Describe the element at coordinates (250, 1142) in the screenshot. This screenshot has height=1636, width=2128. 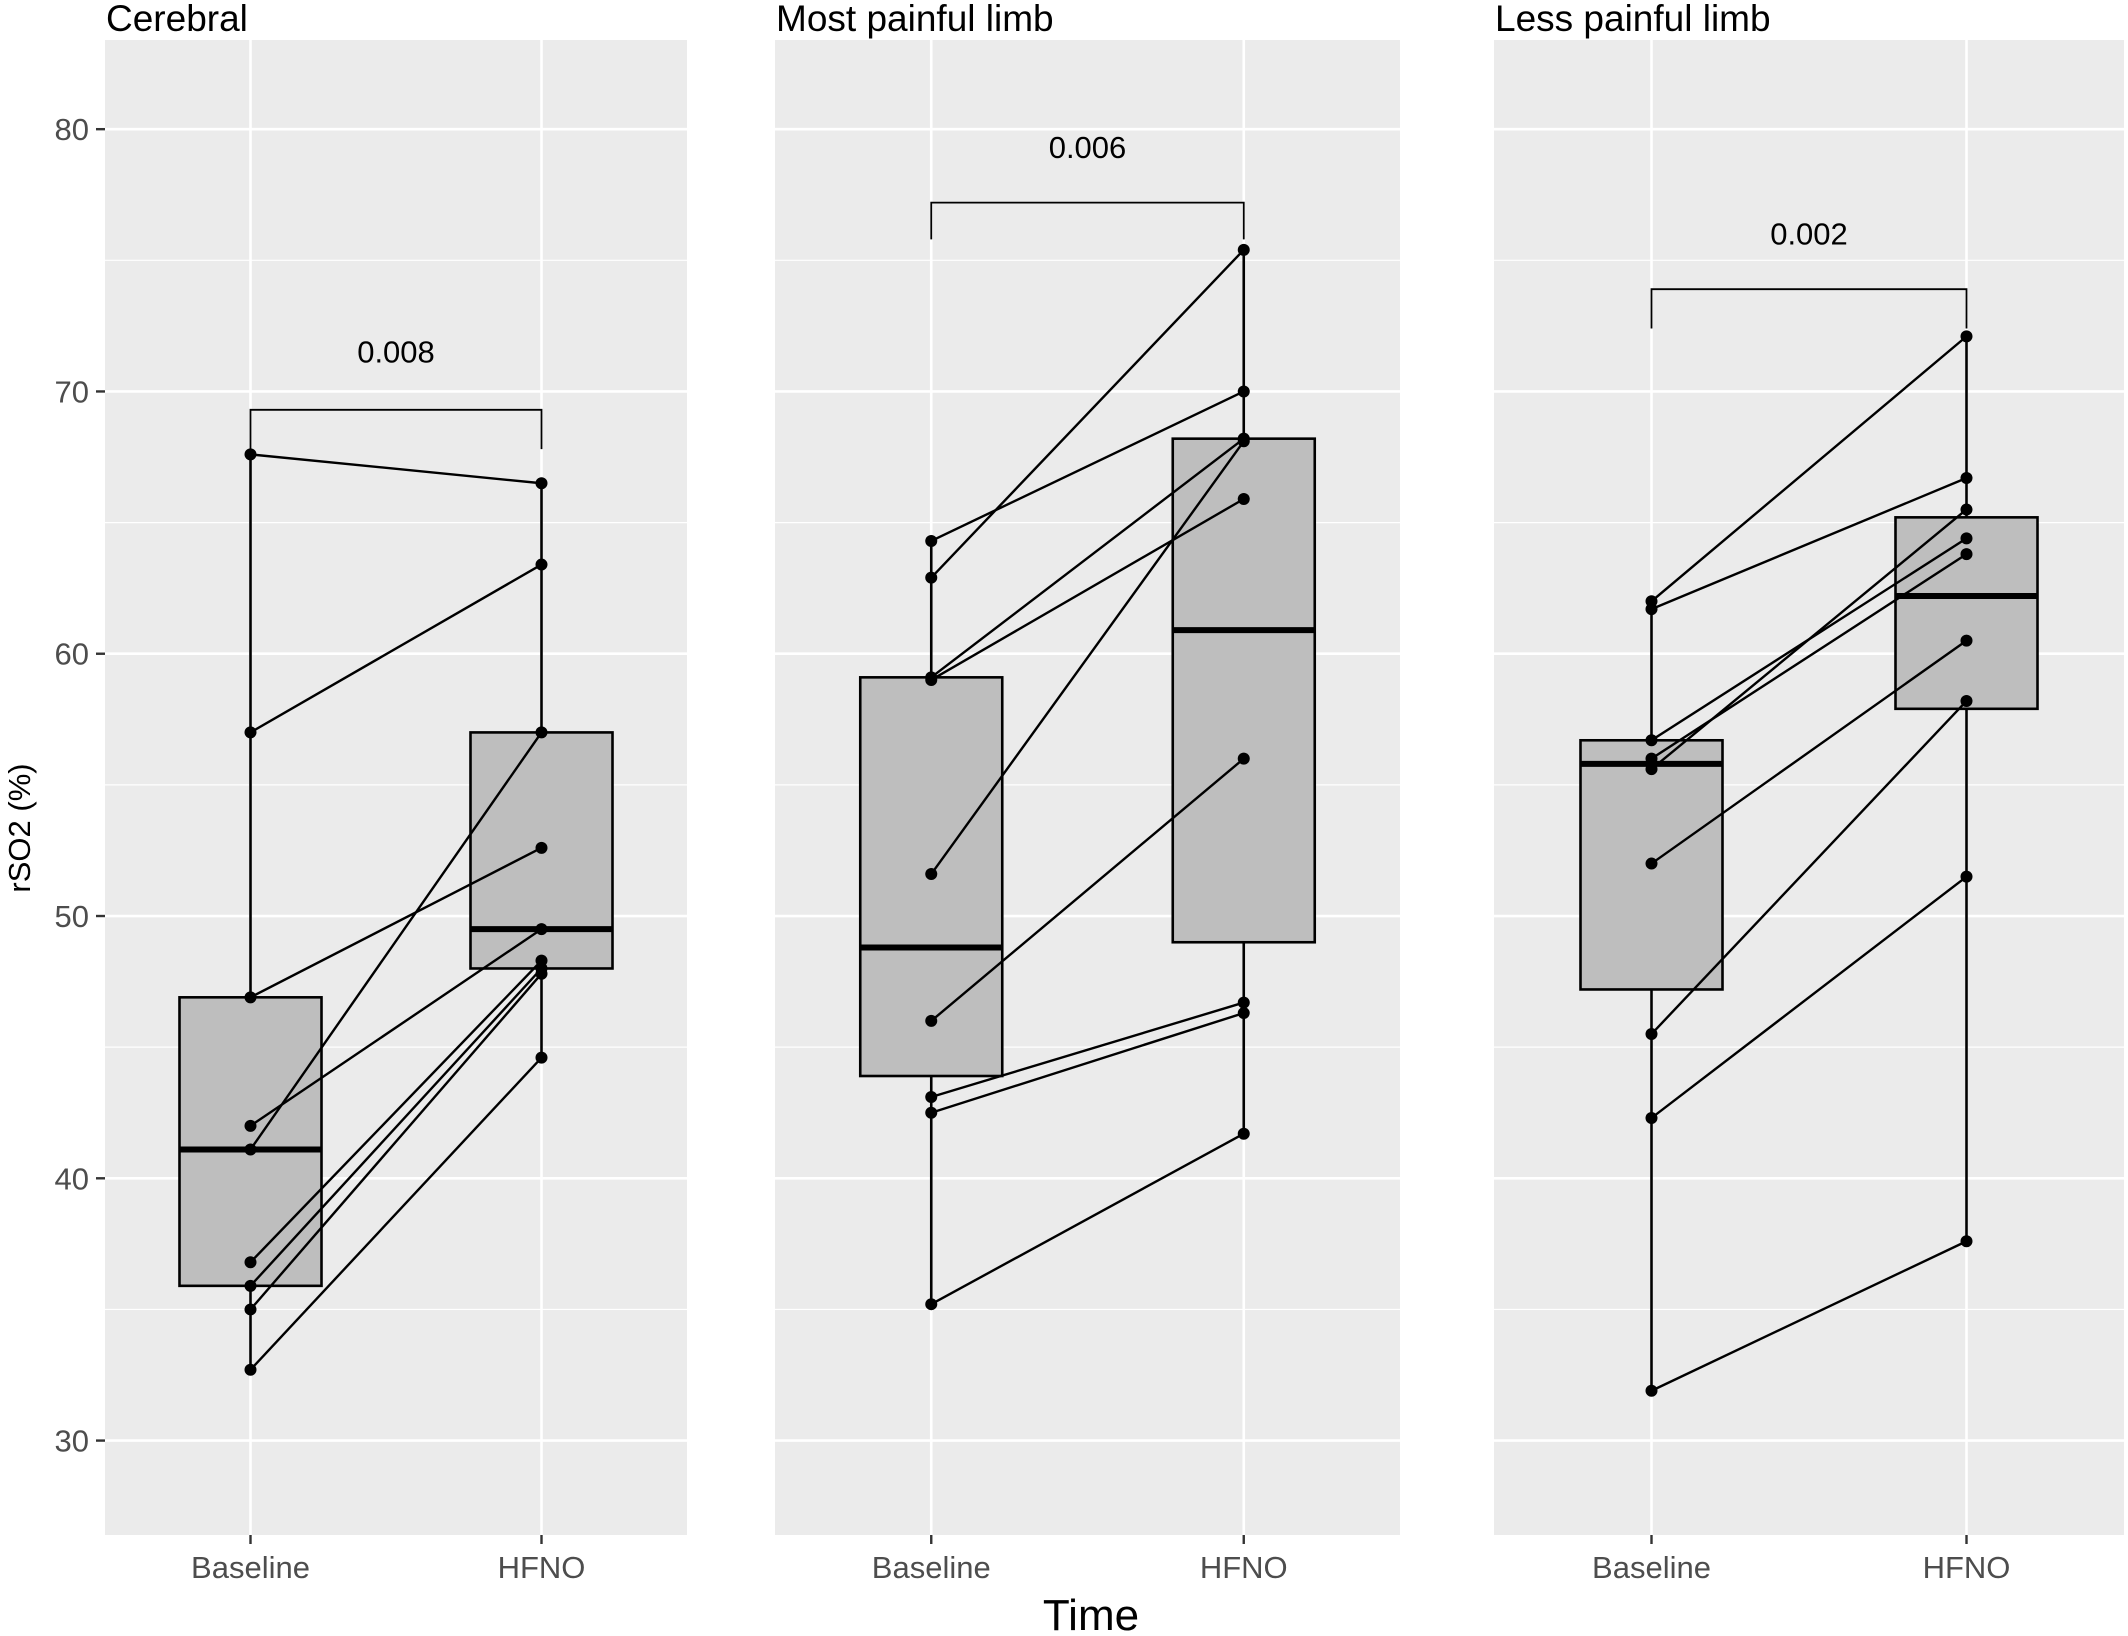
I see `box-baseline` at that location.